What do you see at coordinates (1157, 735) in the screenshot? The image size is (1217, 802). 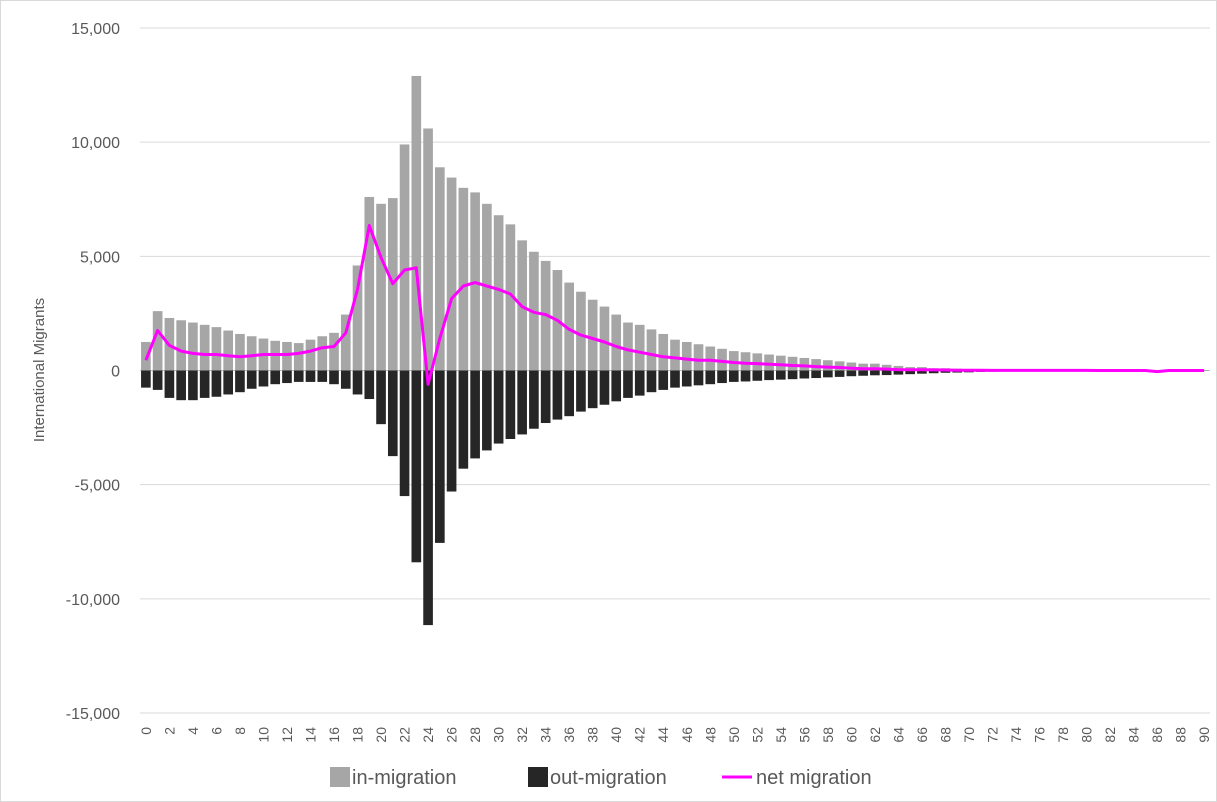 I see `x-tick-label: 86` at bounding box center [1157, 735].